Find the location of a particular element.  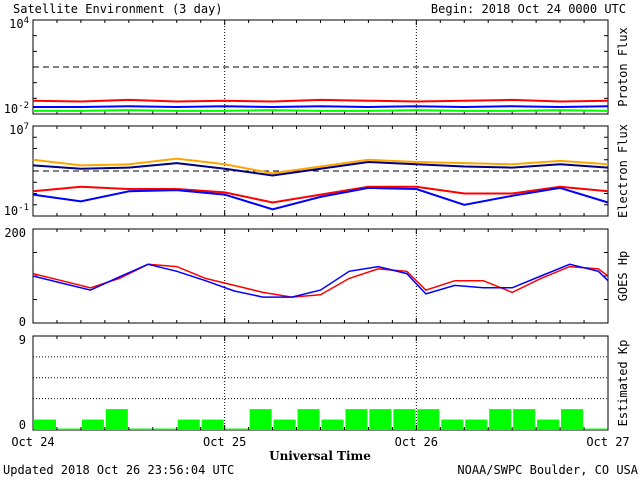

x-tick-label-2: Oct 26 is located at coordinates (416, 442).